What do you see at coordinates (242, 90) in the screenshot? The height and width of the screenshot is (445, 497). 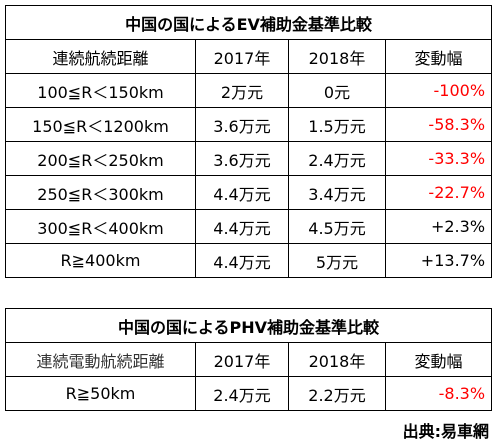 I see `data-cell: 2万元` at bounding box center [242, 90].